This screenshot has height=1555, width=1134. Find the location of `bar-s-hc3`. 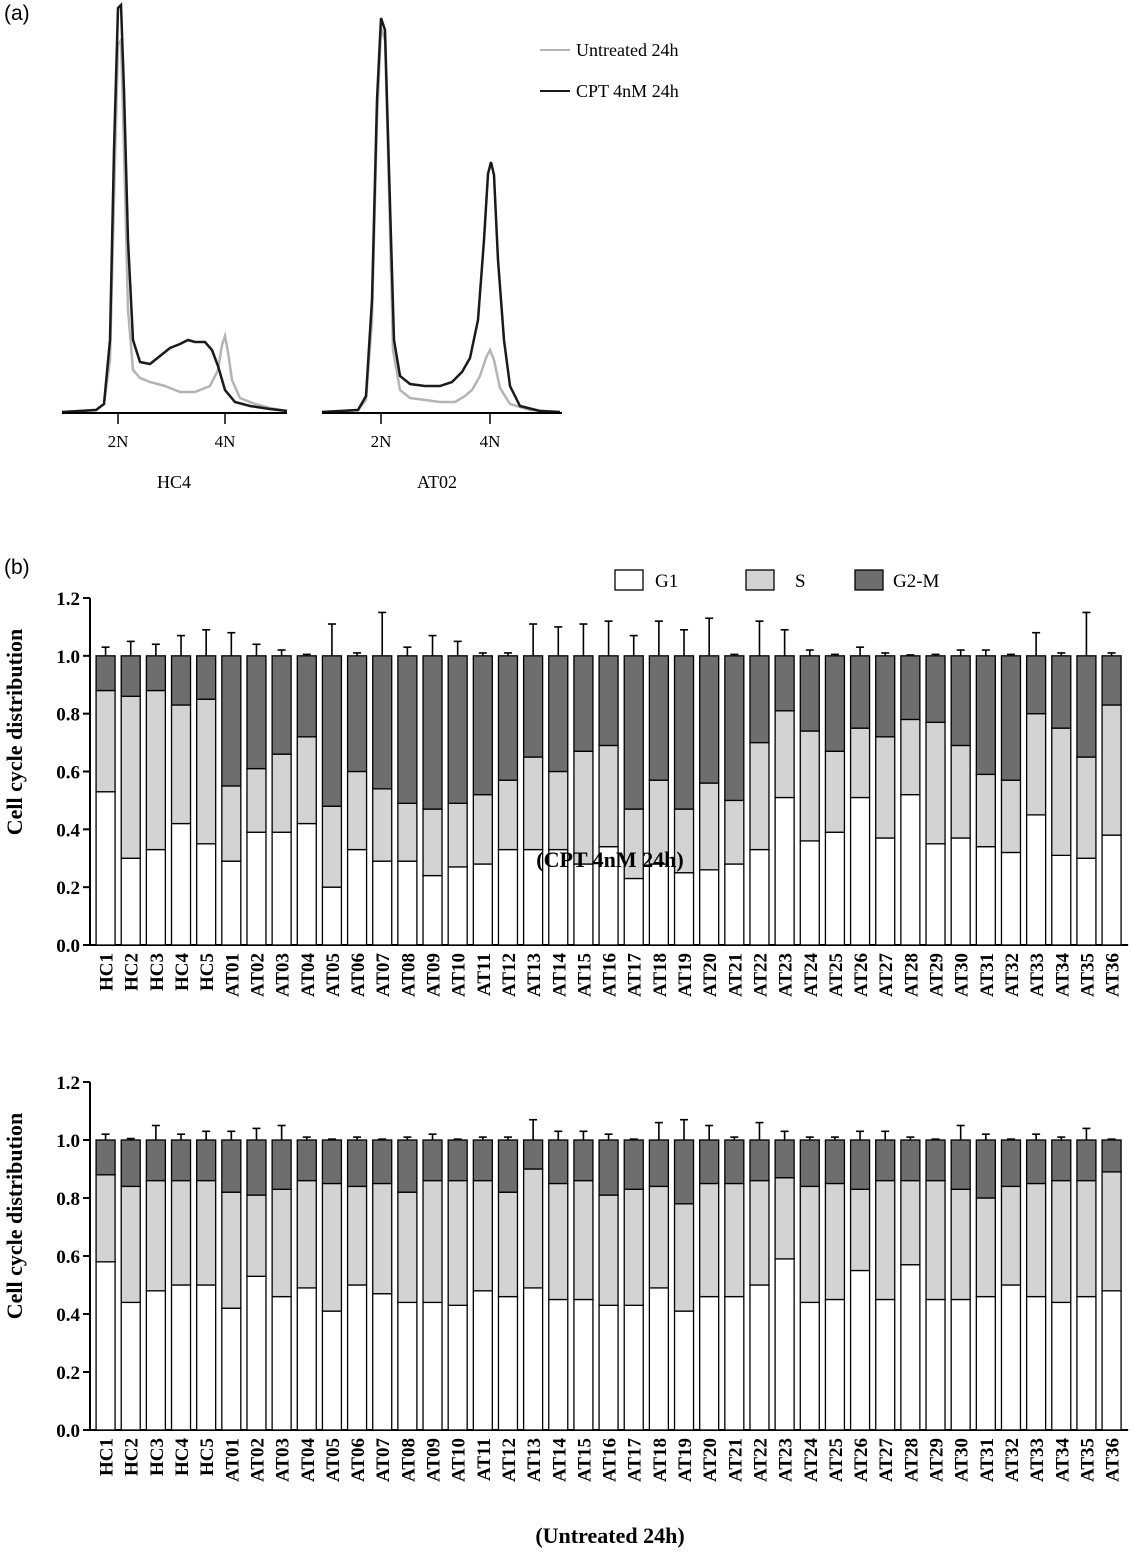

bar-s-hc3 is located at coordinates (156, 1235).